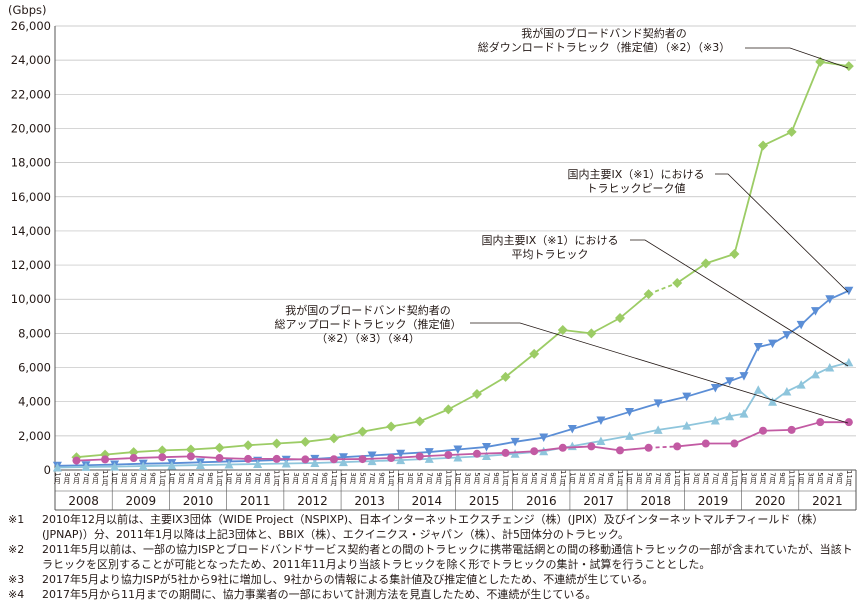 The image size is (866, 605). I want to click on year-label: 2014, so click(427, 501).